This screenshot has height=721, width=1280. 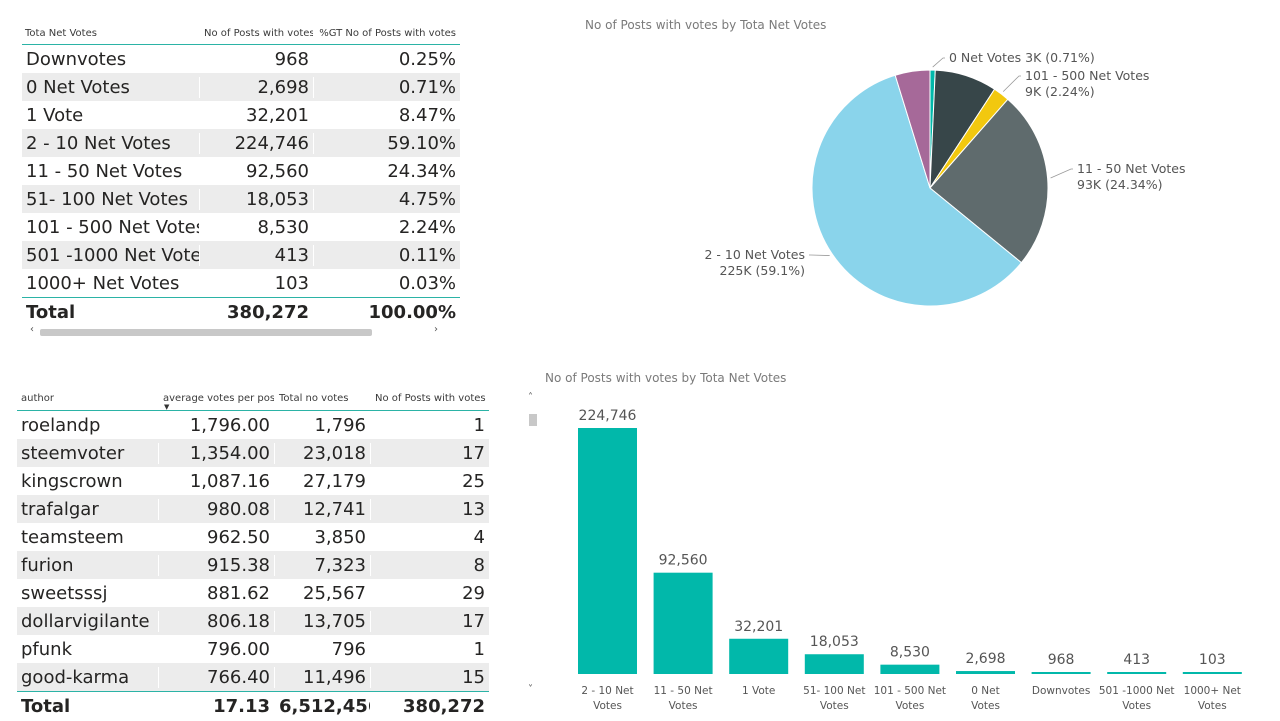 I want to click on cell-value: 4.75%, so click(x=427, y=199).